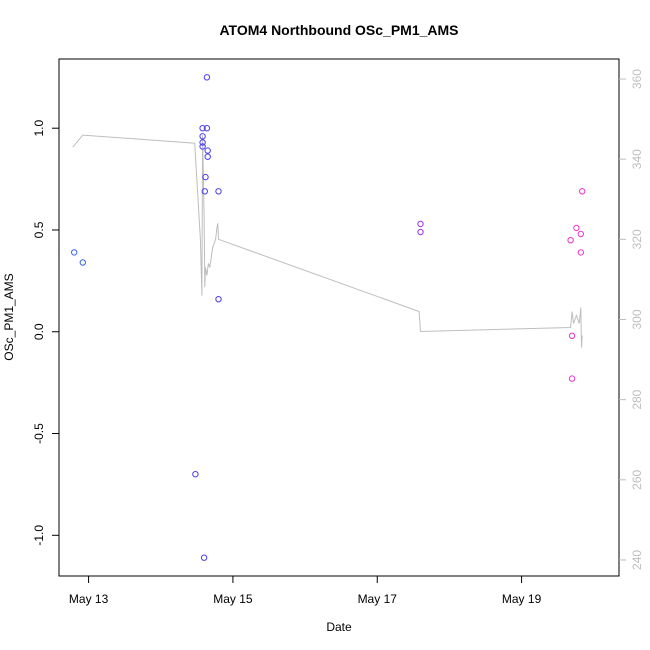 This screenshot has height=650, width=650. I want to click on y-tick-label: 0.0, so click(39, 331).